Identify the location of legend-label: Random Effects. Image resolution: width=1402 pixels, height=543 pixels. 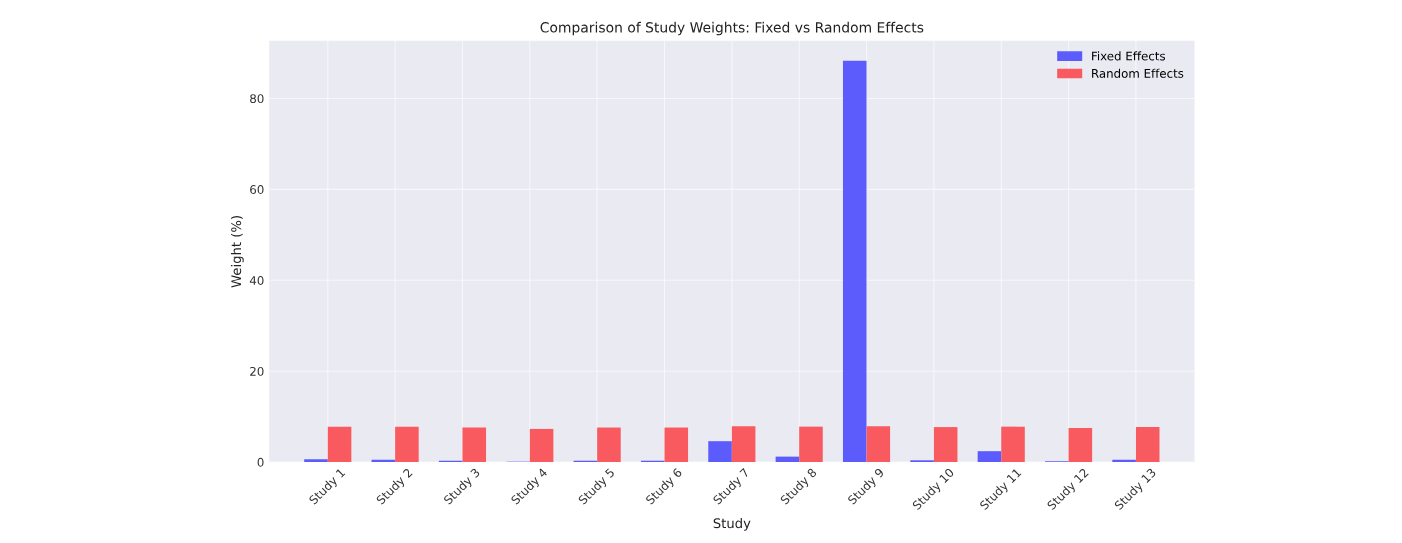
(1138, 73).